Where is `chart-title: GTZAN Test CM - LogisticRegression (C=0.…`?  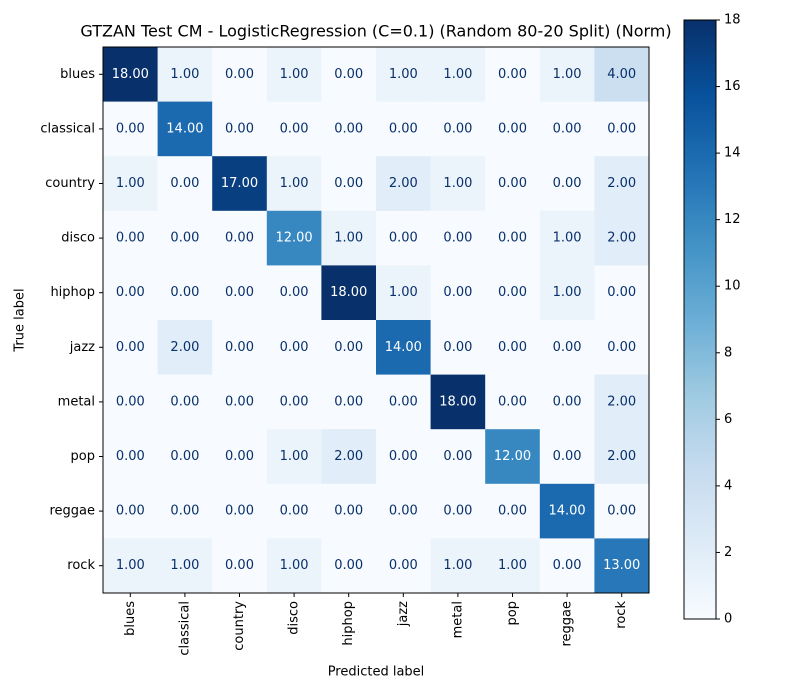
chart-title: GTZAN Test CM - LogisticRegression (C=0.… is located at coordinates (375, 31).